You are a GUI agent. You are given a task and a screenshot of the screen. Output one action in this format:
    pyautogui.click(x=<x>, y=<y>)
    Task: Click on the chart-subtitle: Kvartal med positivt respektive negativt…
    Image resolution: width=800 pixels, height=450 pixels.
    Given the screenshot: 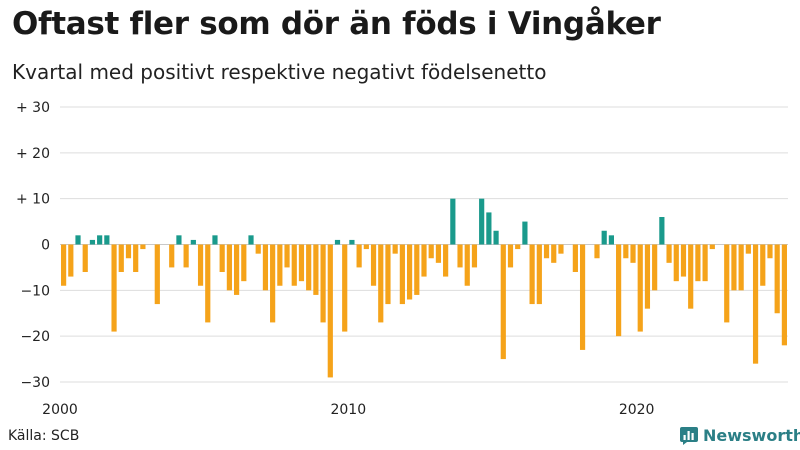 What is the action you would take?
    pyautogui.click(x=279, y=72)
    